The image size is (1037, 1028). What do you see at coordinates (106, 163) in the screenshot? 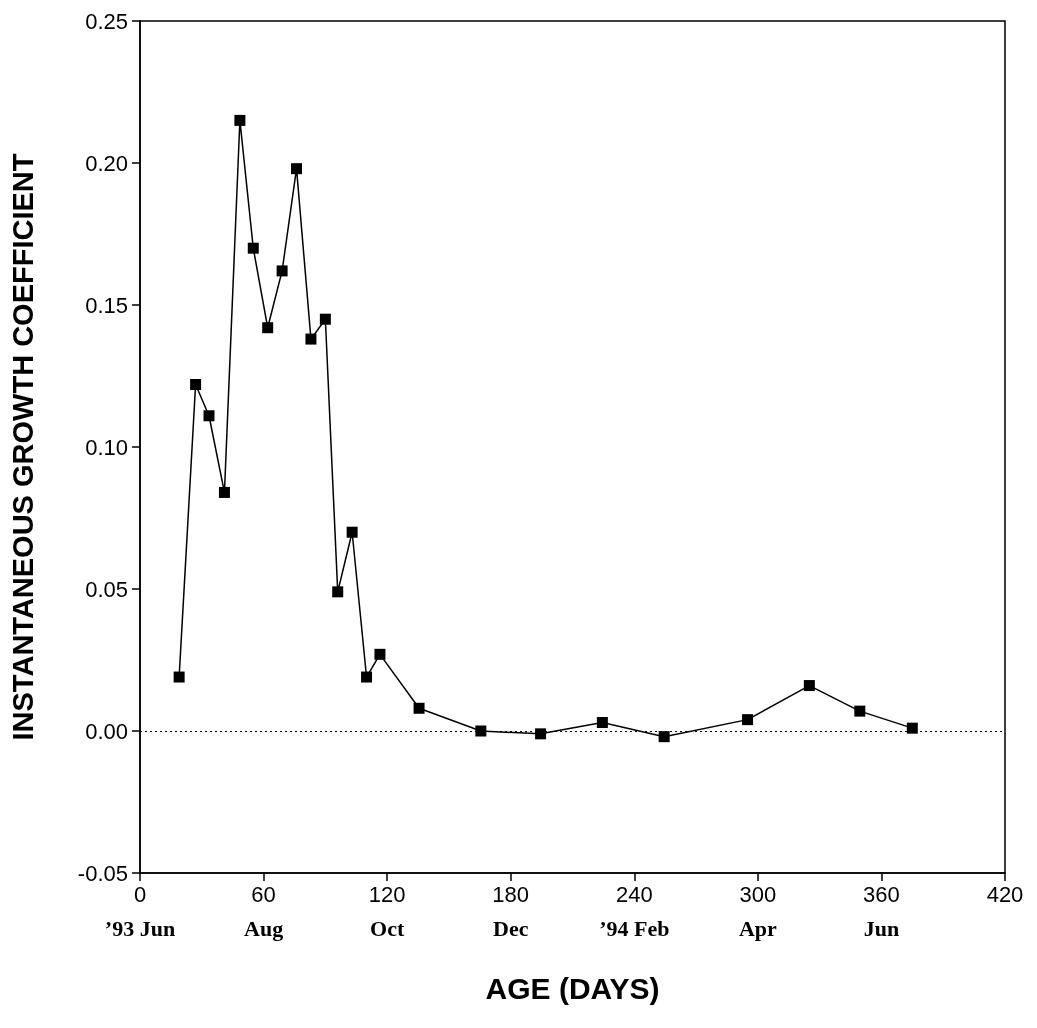
I see `y-tick-label: 0.20` at bounding box center [106, 163].